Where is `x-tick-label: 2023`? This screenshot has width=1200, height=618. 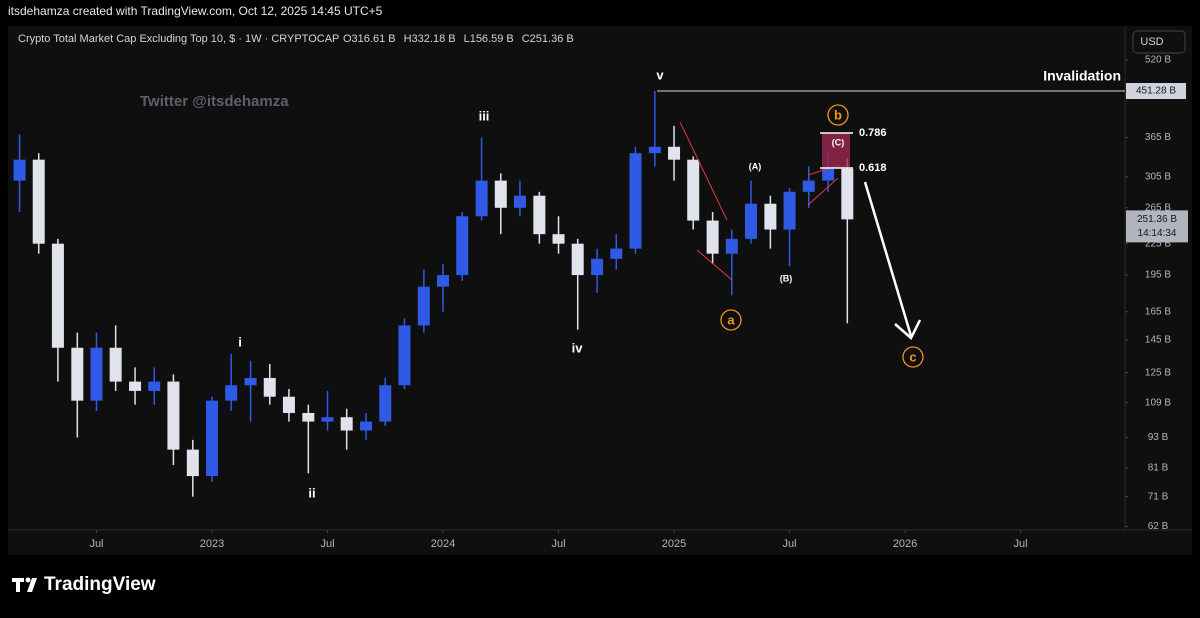
x-tick-label: 2023 is located at coordinates (212, 544).